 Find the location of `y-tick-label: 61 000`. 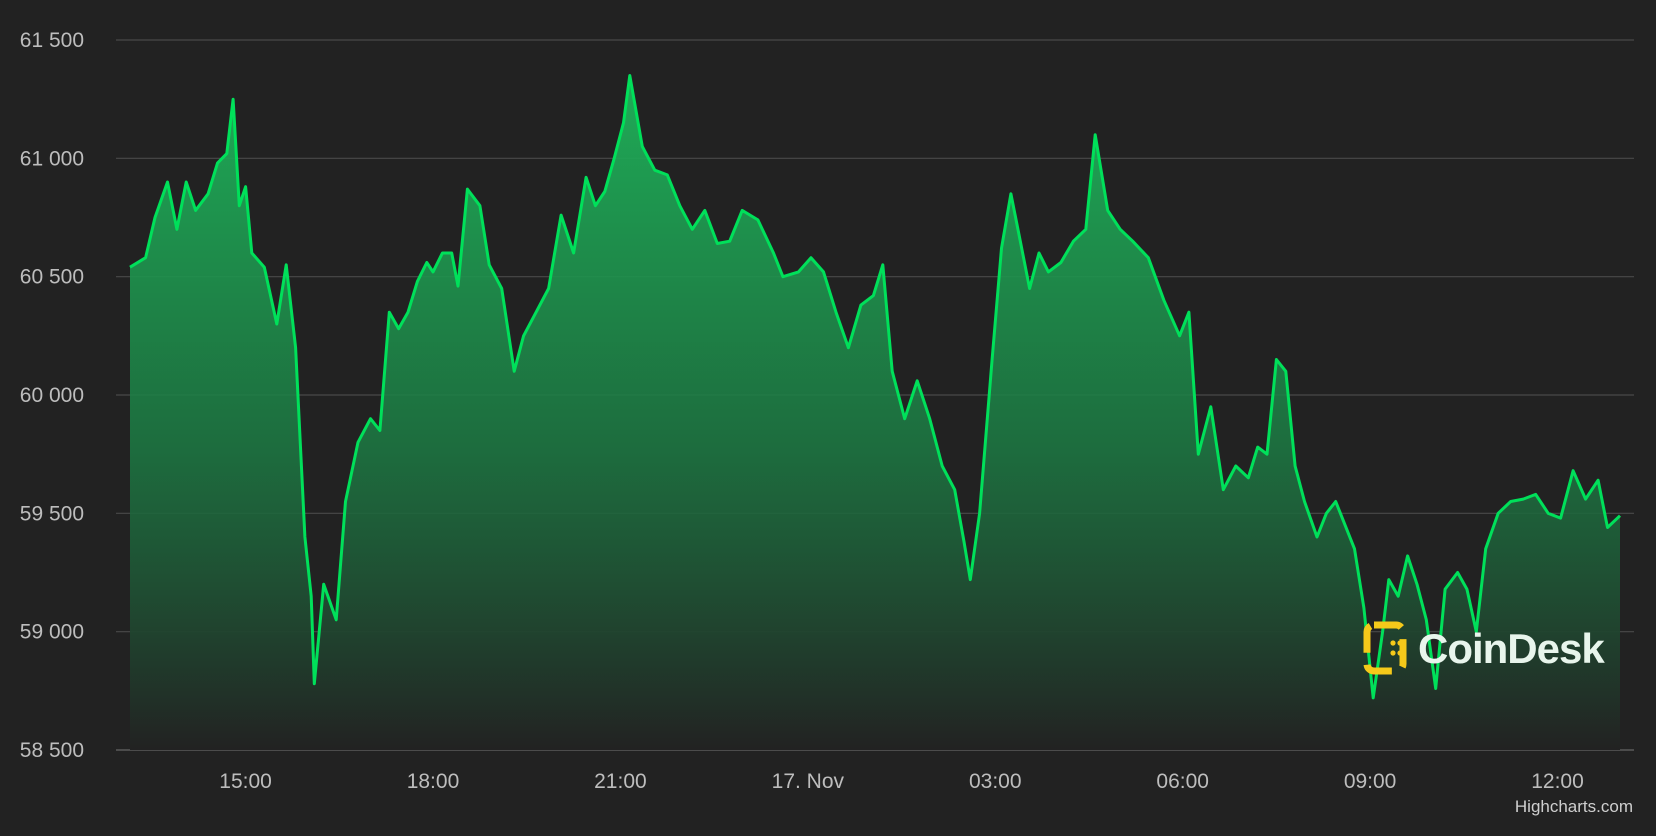

y-tick-label: 61 000 is located at coordinates (52, 158).